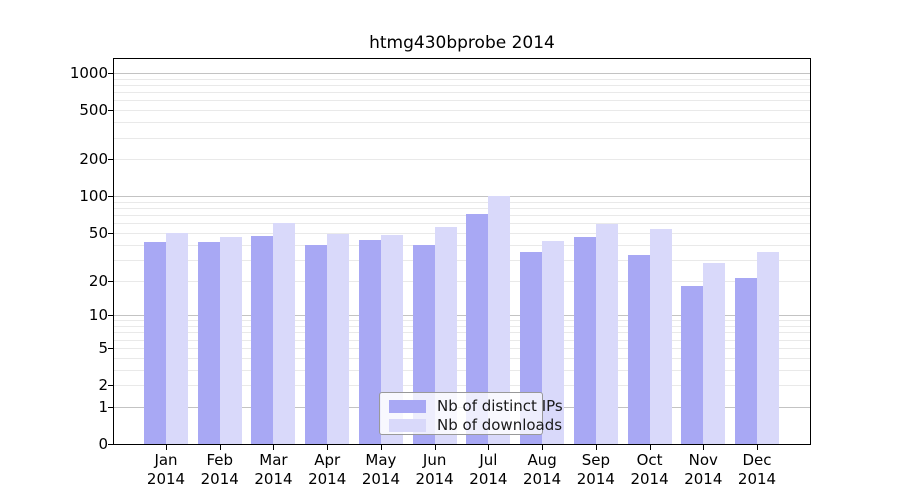 This screenshot has height=500, width=900. I want to click on y-tick-label: 100, so click(93, 196).